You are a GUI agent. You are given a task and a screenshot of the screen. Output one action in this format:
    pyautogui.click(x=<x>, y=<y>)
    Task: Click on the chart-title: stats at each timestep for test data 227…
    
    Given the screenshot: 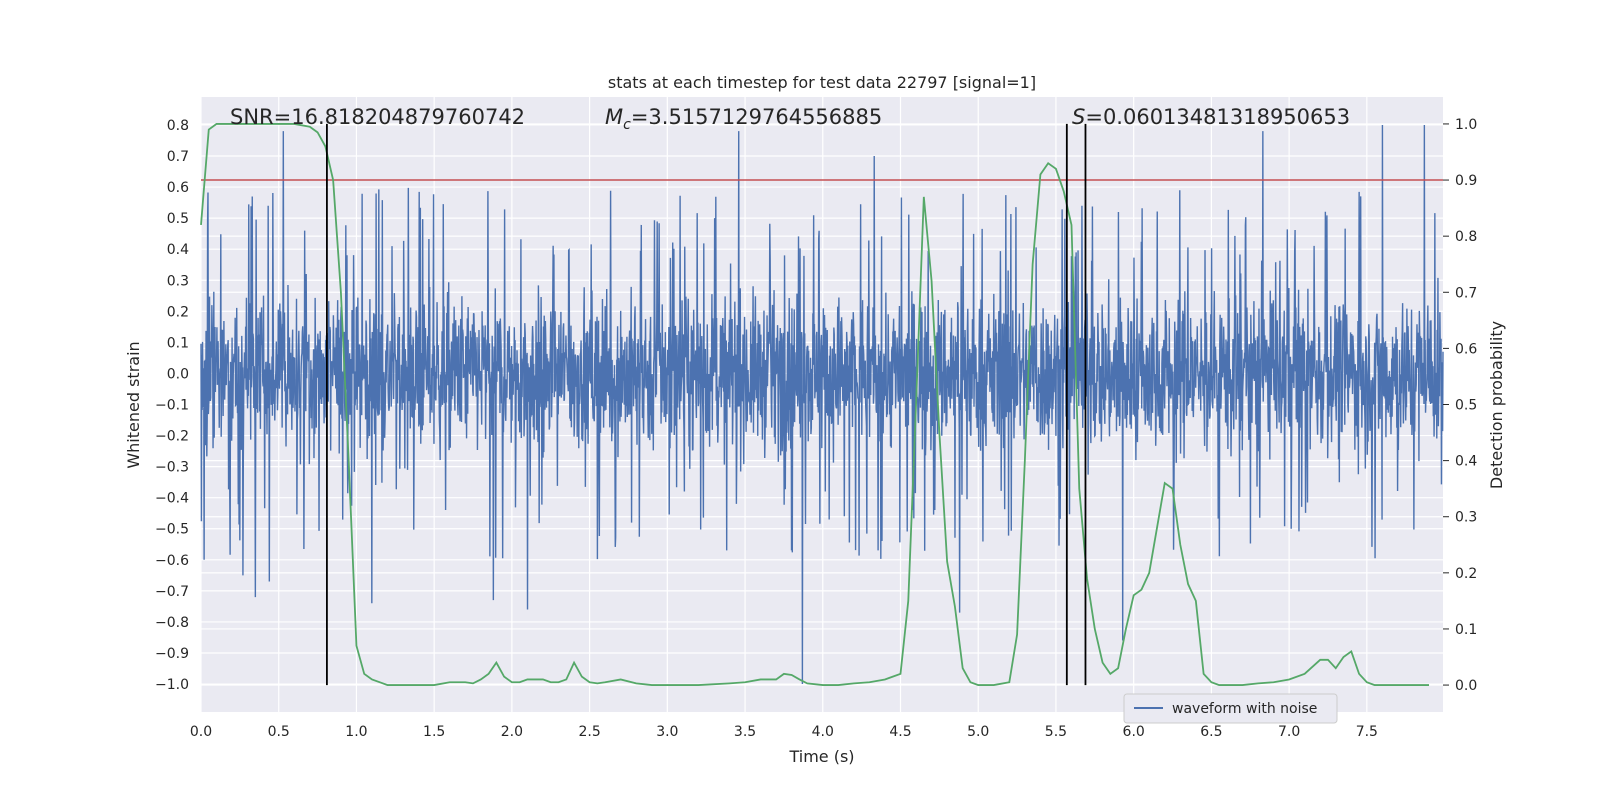 What is the action you would take?
    pyautogui.click(x=822, y=82)
    